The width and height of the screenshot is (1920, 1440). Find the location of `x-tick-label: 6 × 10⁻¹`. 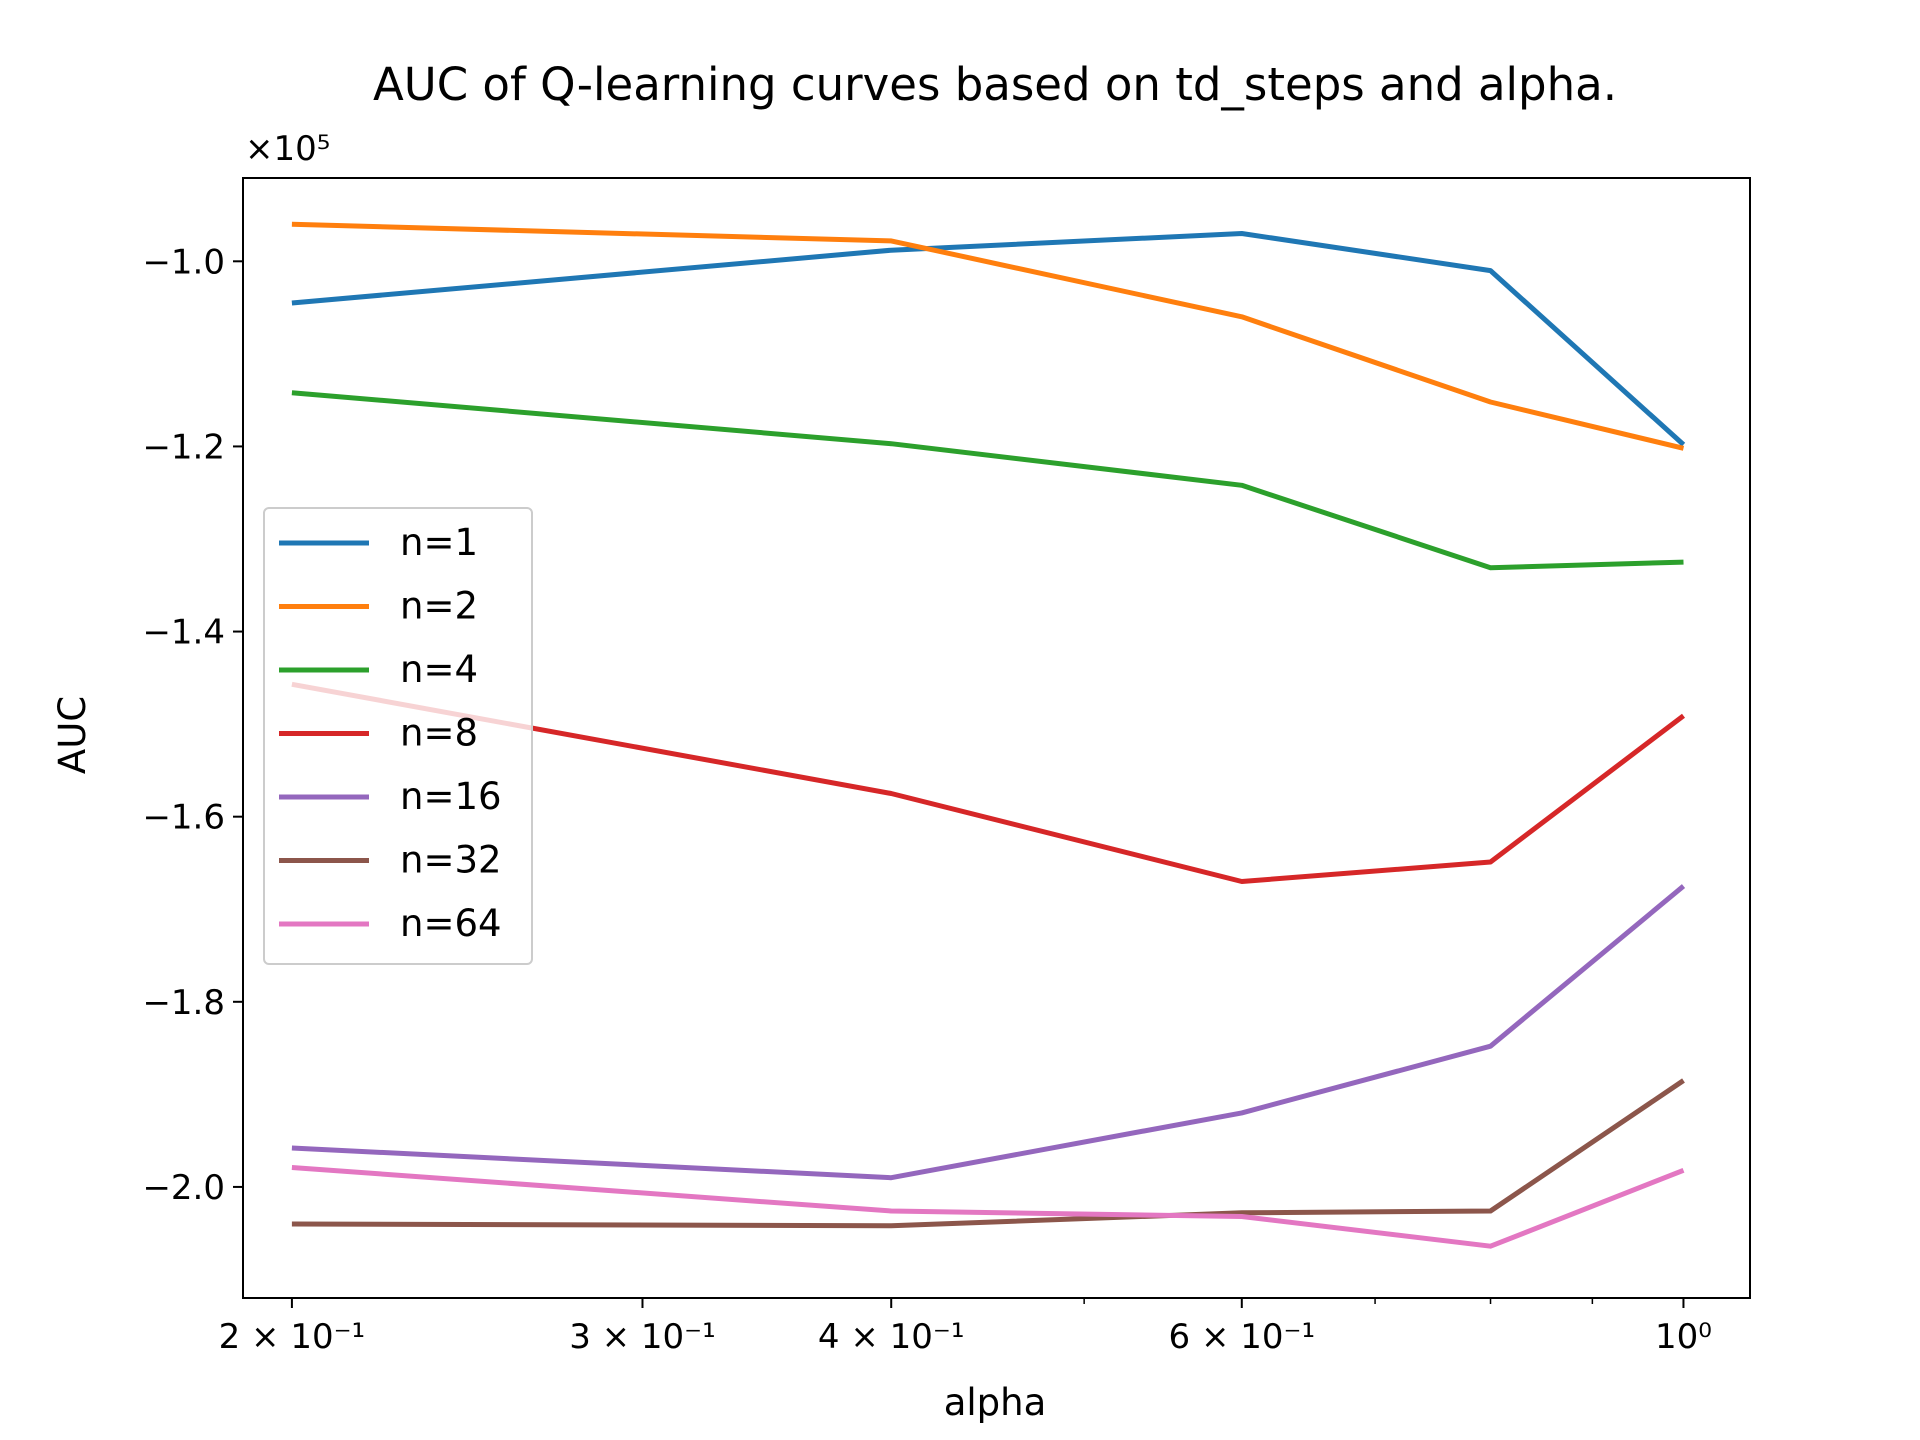

x-tick-label: 6 × 10⁻¹ is located at coordinates (1242, 1337).